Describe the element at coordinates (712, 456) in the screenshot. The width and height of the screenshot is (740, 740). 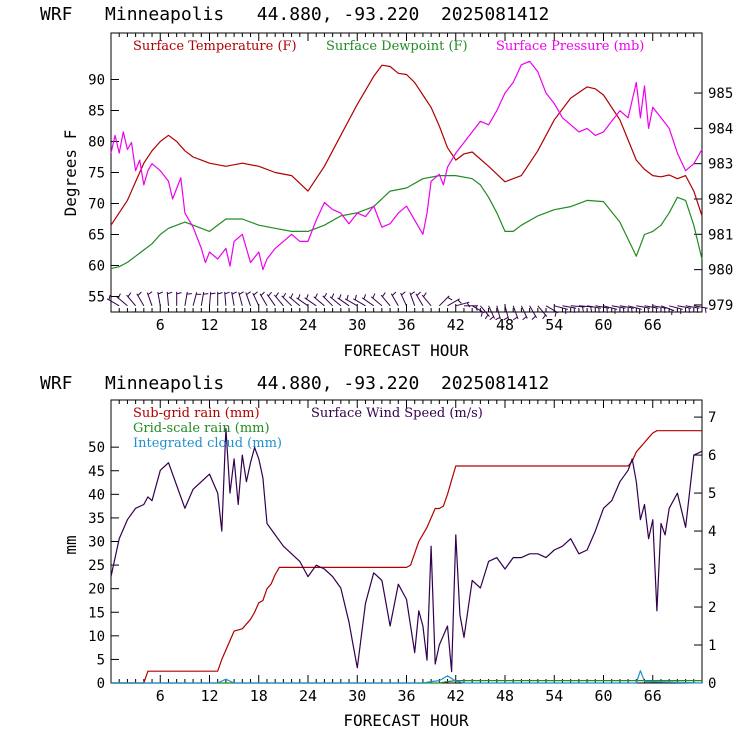
I see `bottom-y2-tick-label: 6` at that location.